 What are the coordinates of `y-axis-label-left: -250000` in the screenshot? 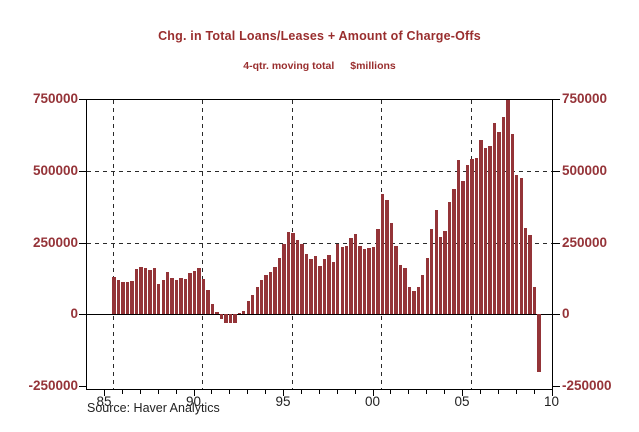 It's located at (53, 385).